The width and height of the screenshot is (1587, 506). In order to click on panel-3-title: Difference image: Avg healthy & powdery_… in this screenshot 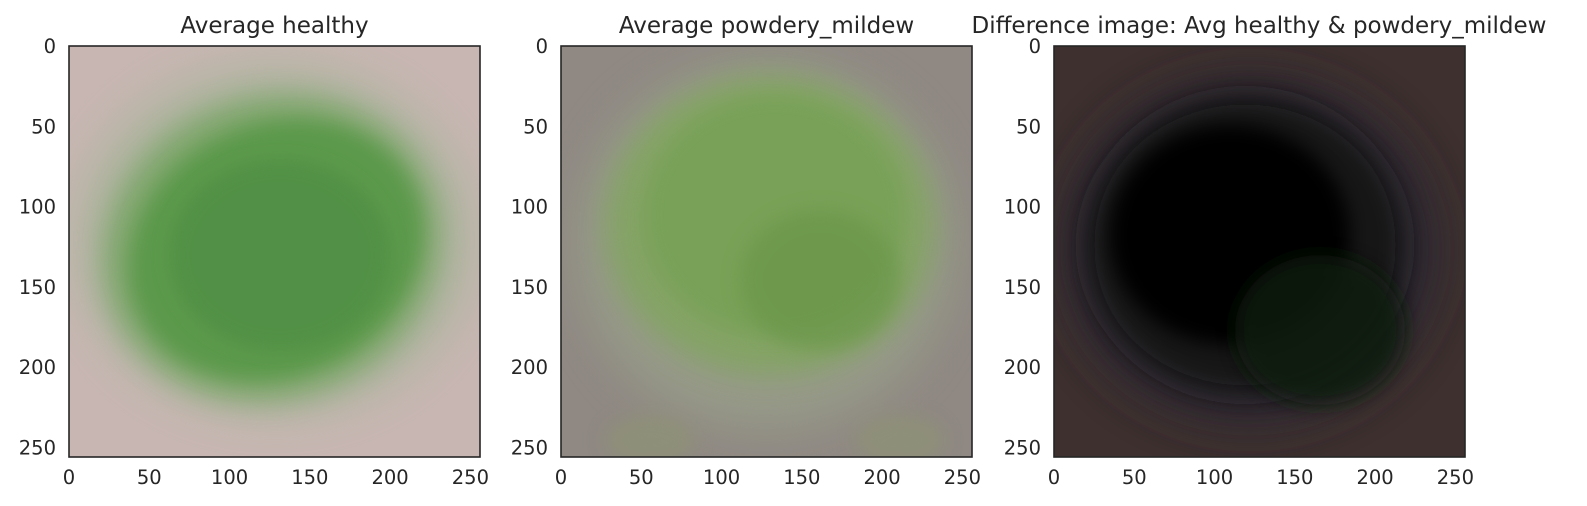, I will do `click(1258, 26)`.